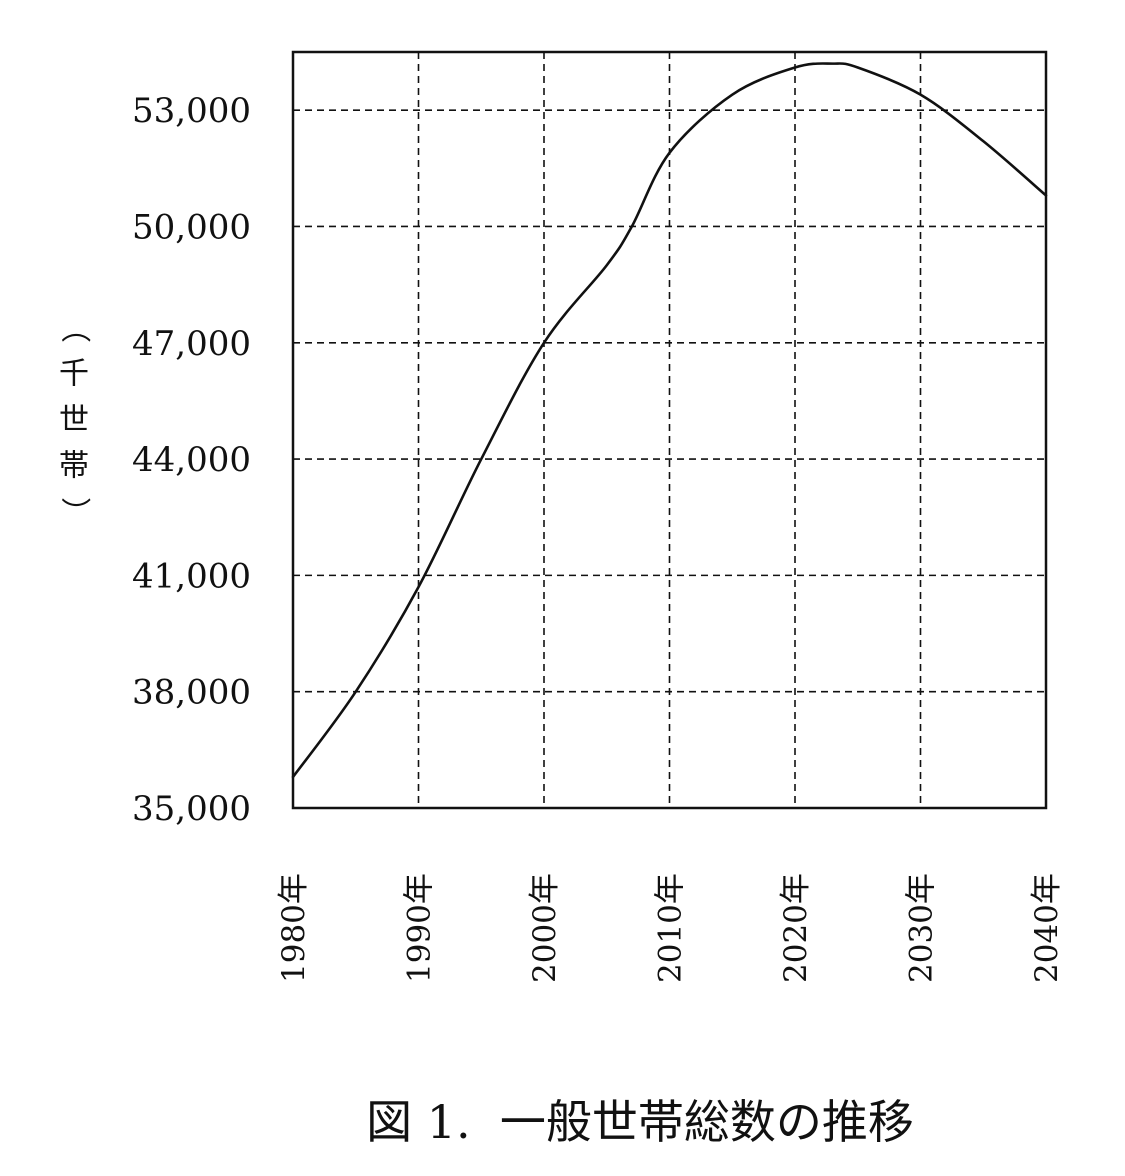 The height and width of the screenshot is (1176, 1125). What do you see at coordinates (545, 928) in the screenshot?
I see `x-tick-label: 2000年` at bounding box center [545, 928].